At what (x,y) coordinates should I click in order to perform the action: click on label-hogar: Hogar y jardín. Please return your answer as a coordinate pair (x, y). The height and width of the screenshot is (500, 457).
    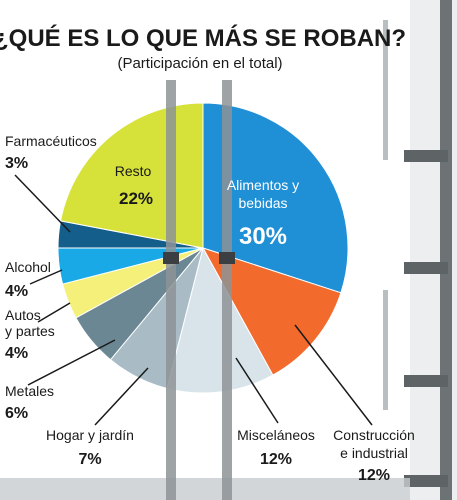
    Looking at the image, I should click on (90, 435).